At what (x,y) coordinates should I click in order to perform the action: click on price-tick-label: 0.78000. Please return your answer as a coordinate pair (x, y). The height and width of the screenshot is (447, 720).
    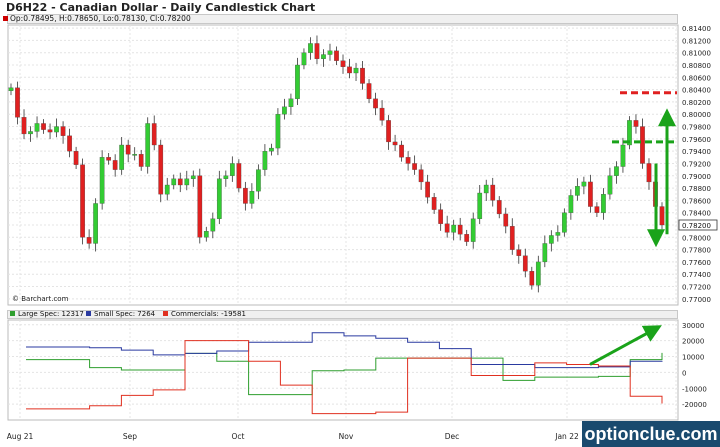
    Looking at the image, I should click on (696, 238).